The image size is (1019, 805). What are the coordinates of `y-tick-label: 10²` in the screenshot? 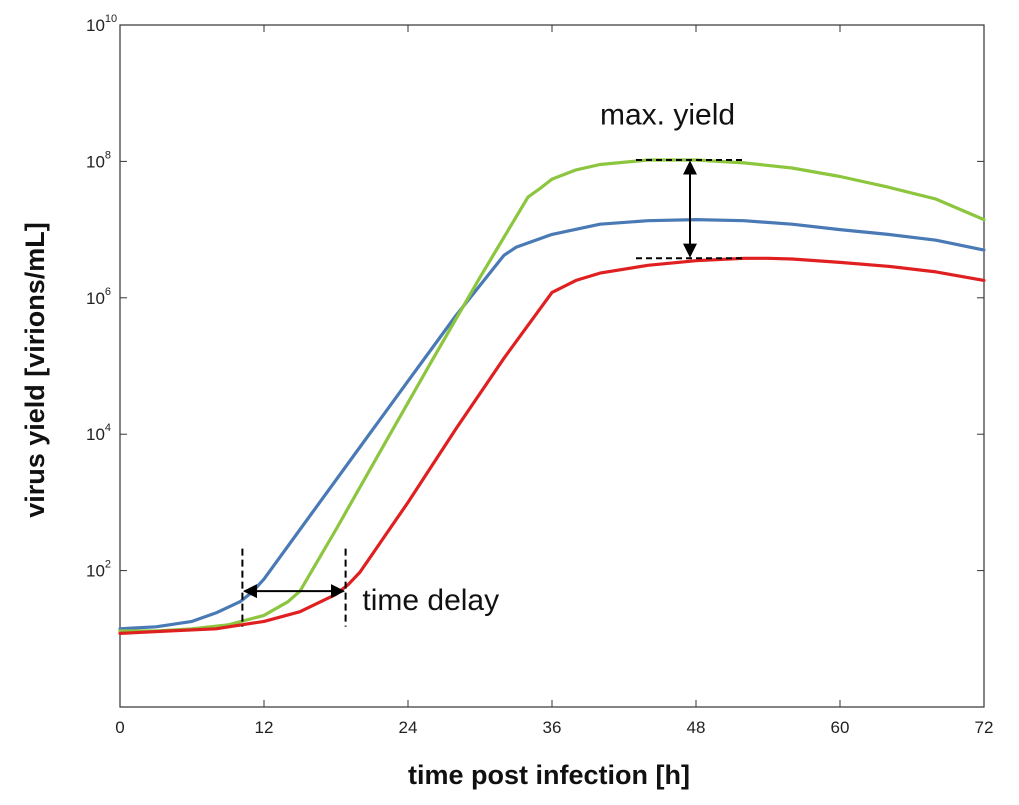 It's located at (98, 570).